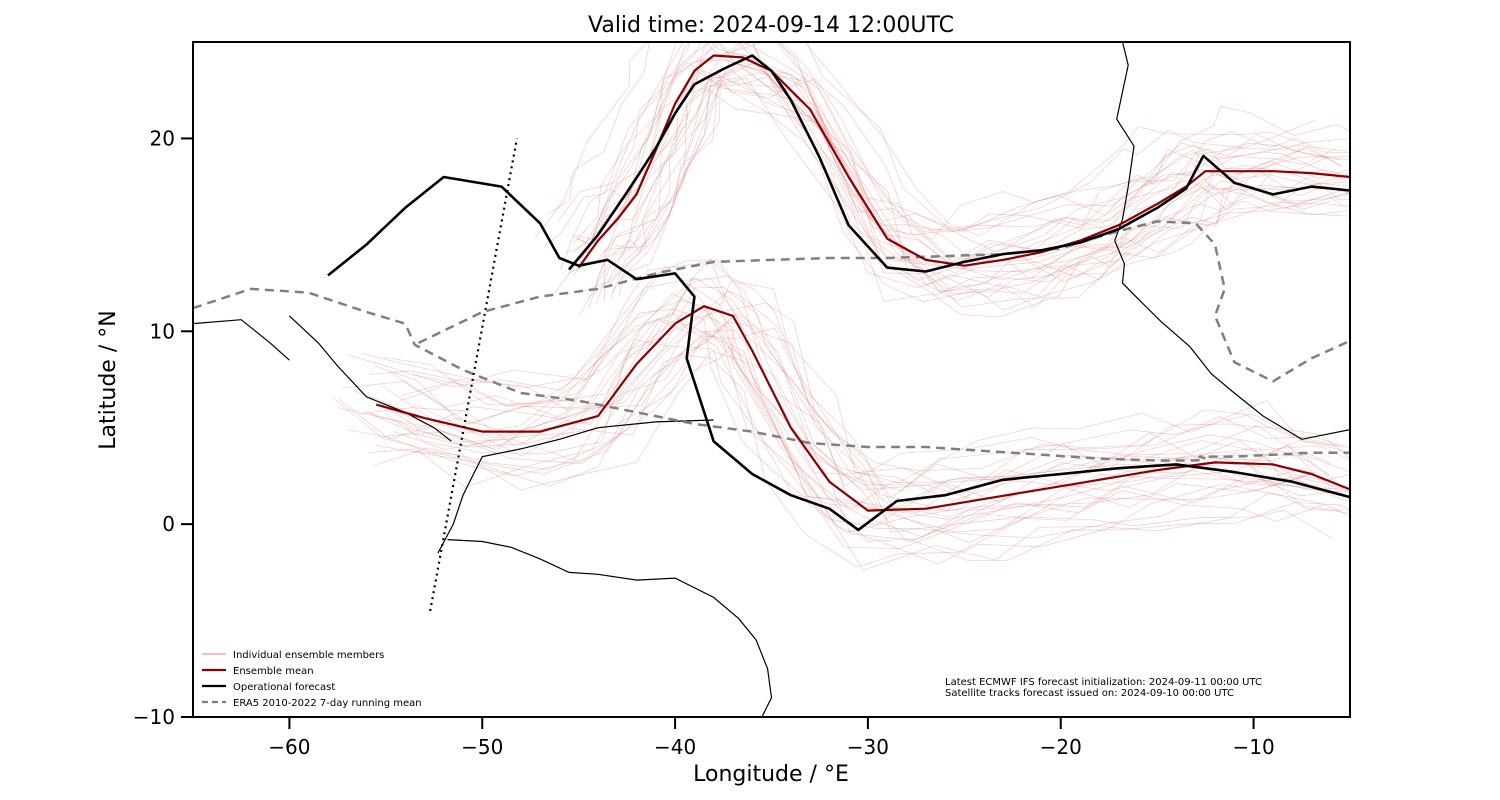 The image size is (1500, 800). I want to click on x-axis-label: Longitude / °E, so click(771, 774).